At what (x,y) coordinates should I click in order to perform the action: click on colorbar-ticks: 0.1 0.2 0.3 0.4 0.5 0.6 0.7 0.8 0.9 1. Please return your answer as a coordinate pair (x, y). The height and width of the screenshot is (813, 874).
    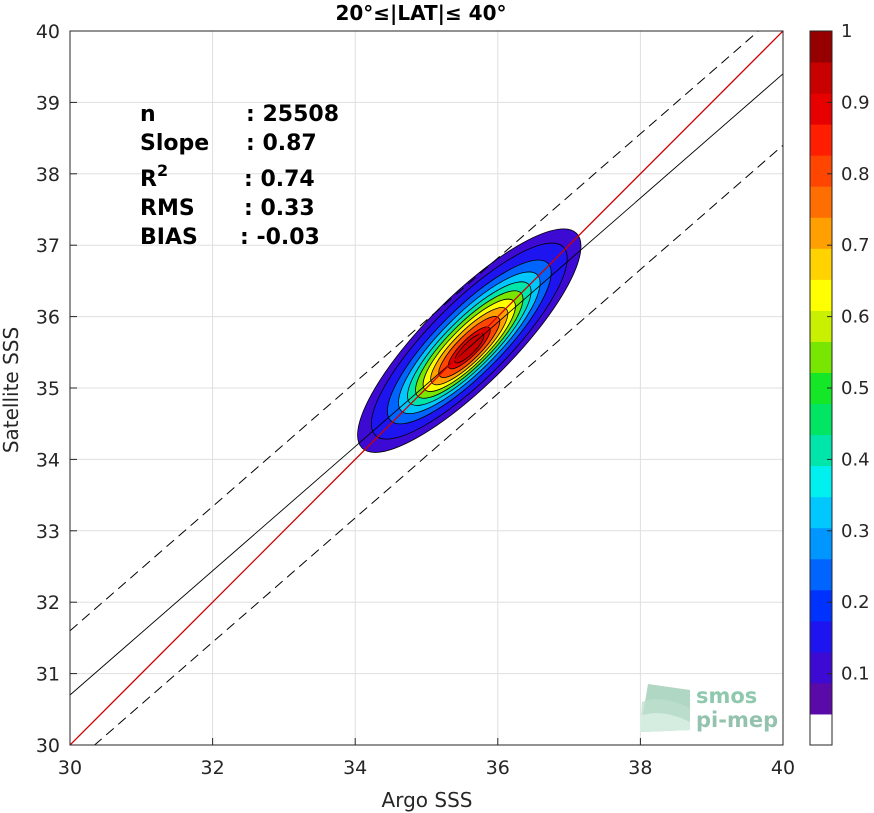
    Looking at the image, I should click on (848, 353).